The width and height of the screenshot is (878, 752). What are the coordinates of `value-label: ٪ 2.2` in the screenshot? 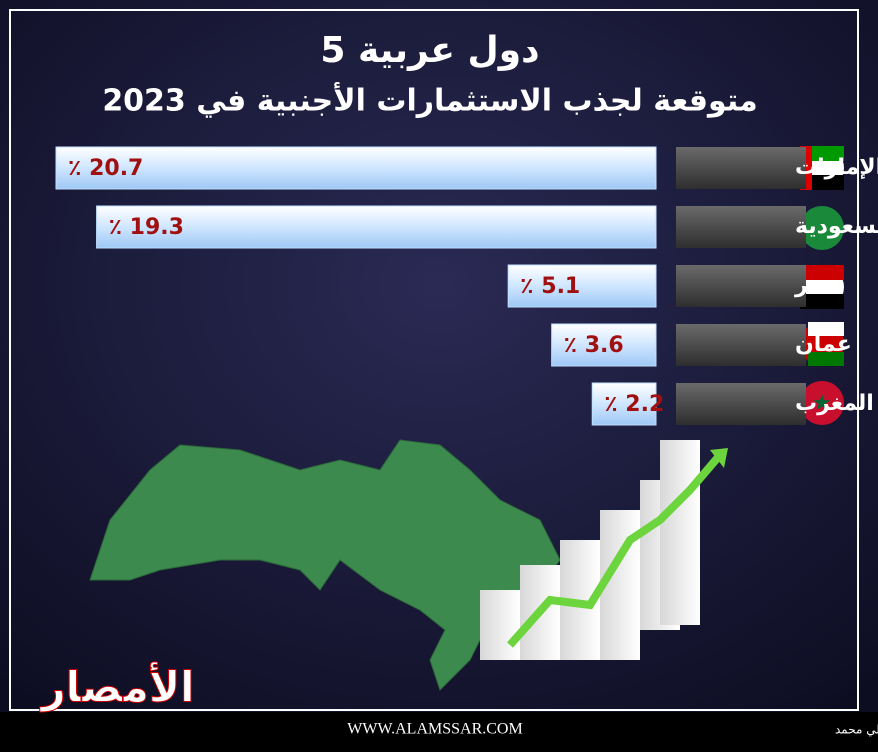 It's located at (634, 404).